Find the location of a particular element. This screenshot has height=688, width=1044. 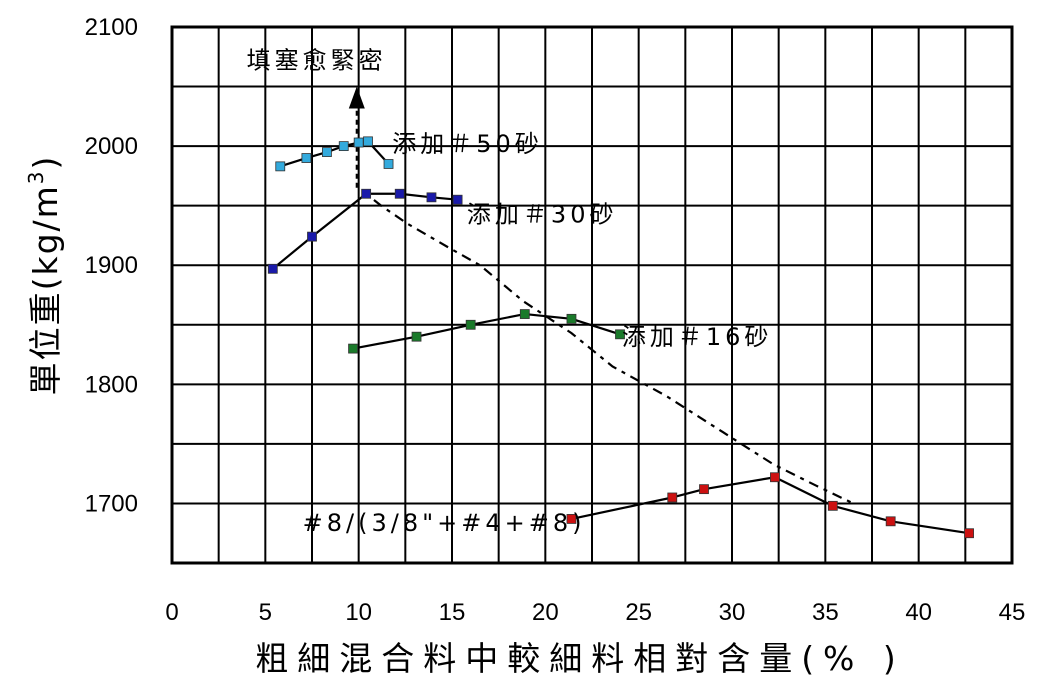

x-tick-label: 0 is located at coordinates (171, 612).